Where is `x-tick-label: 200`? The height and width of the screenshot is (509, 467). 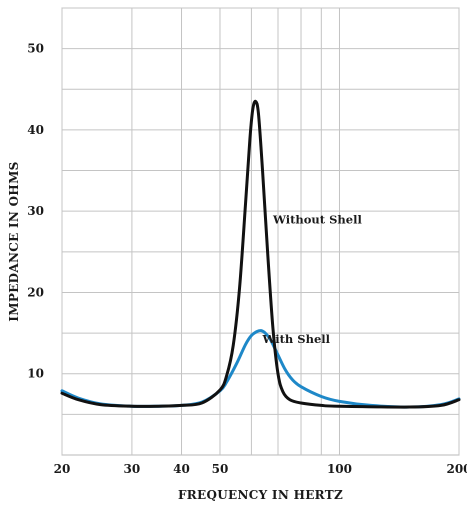 x-tick-label: 200 is located at coordinates (456, 469).